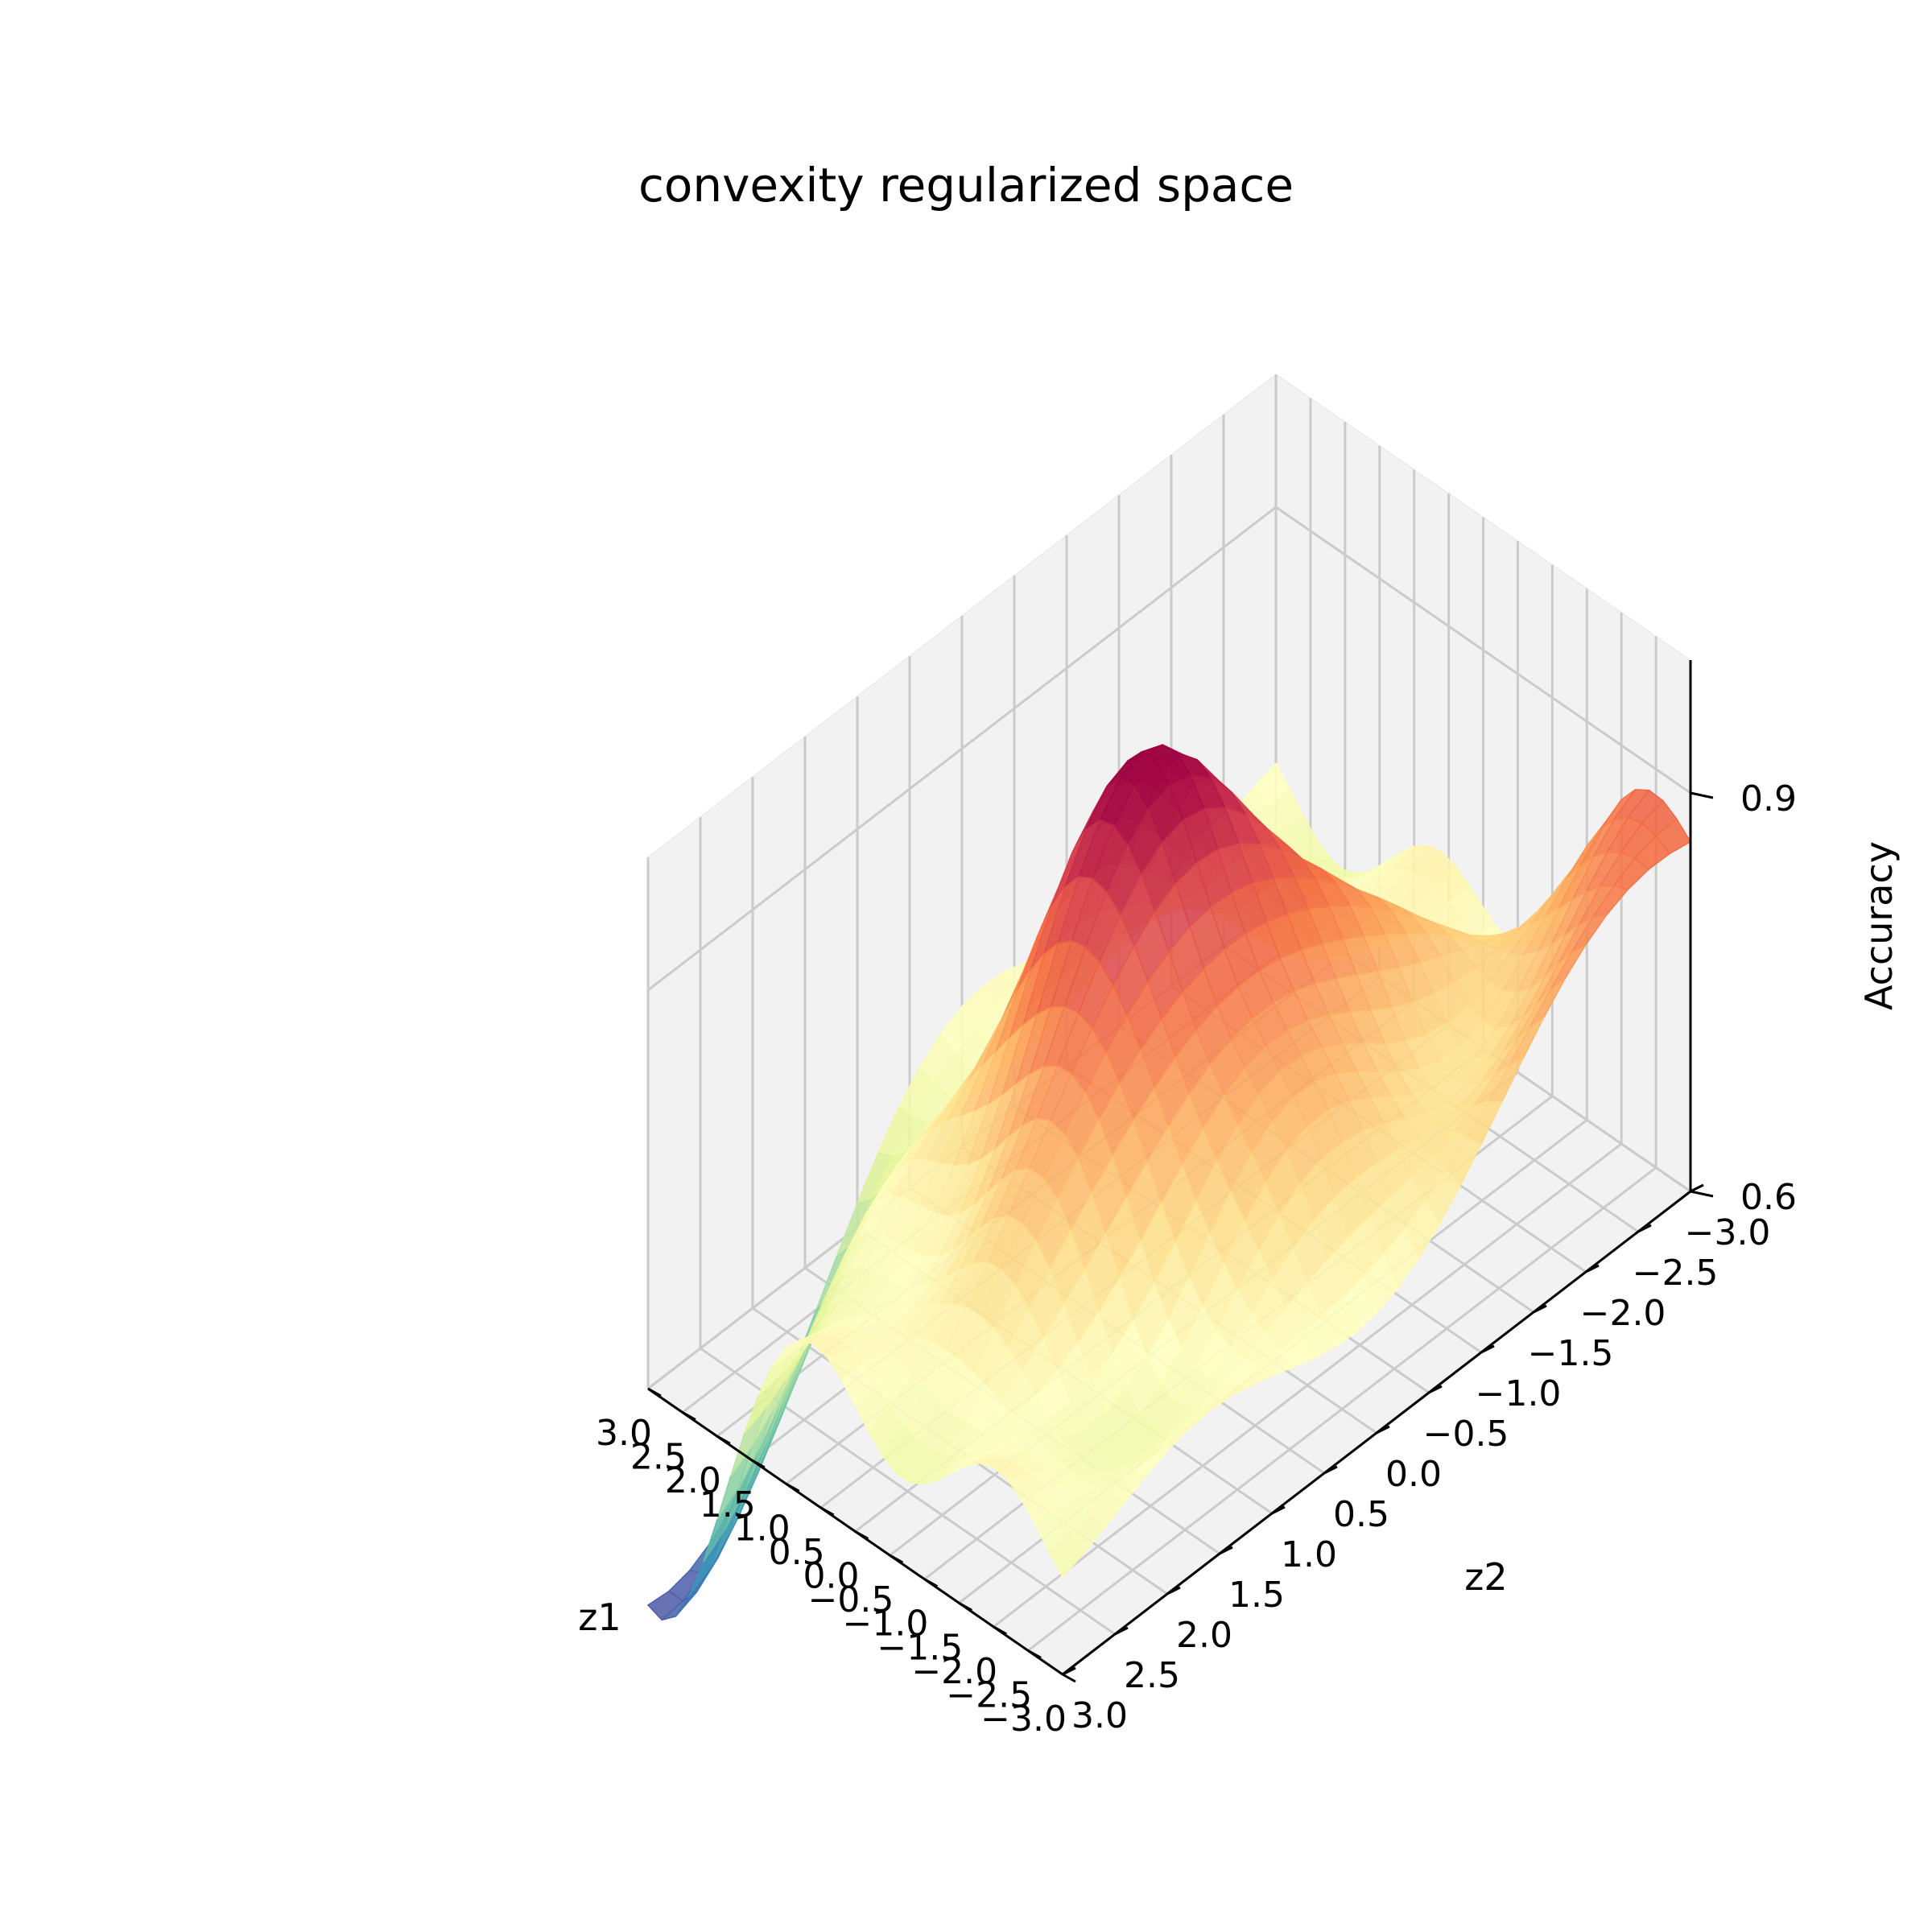 This screenshot has width=1932, height=1932. I want to click on z2-tick-label: 1.0, so click(1309, 1554).